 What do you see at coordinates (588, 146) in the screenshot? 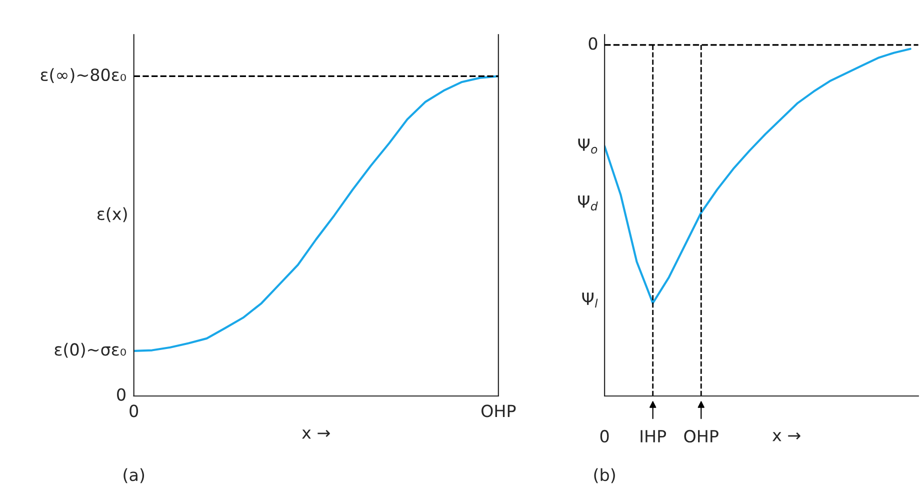
I see `annotation: Ψ$_{o}$` at bounding box center [588, 146].